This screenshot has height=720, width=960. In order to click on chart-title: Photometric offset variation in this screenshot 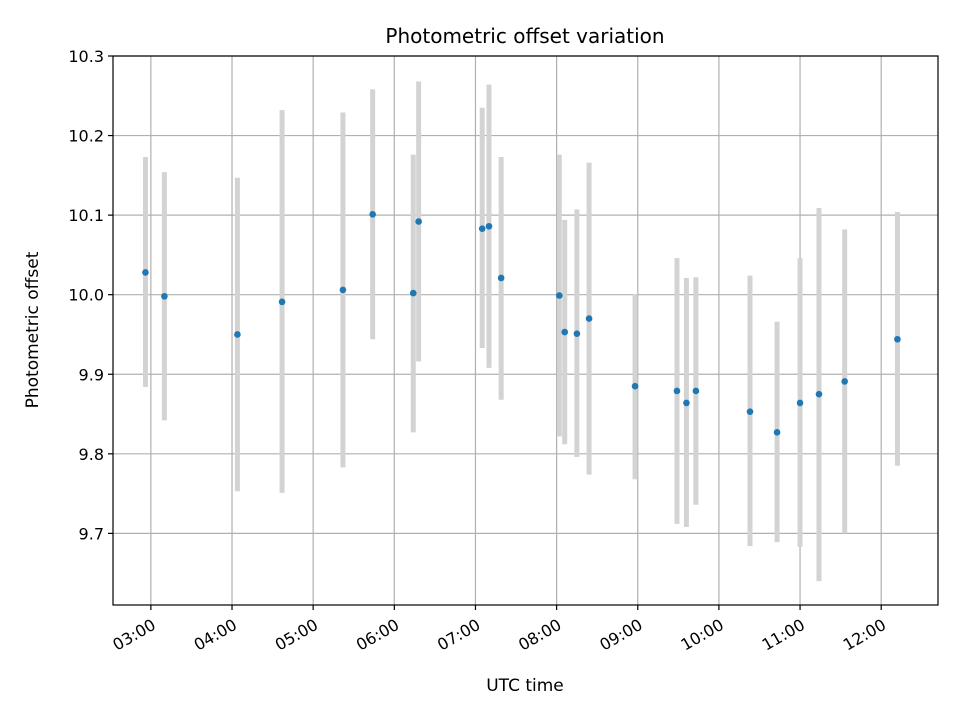, I will do `click(524, 36)`.